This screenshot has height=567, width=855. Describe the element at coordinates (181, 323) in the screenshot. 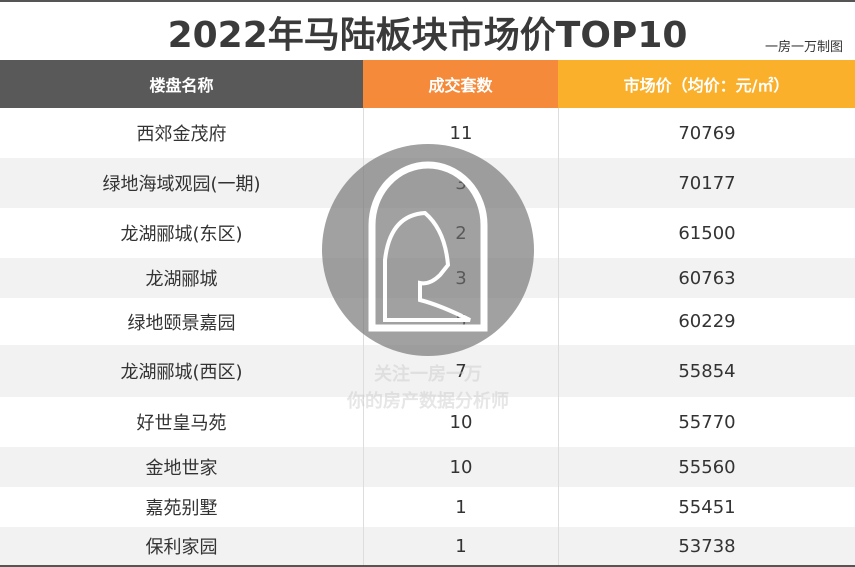

I see `table-cell: 绿地颐景嘉园` at that location.